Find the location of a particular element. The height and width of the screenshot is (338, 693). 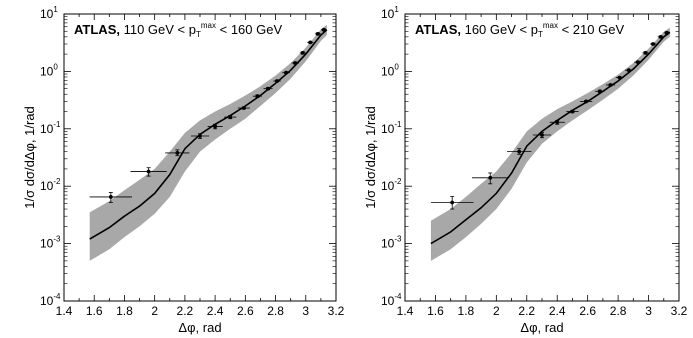

y-tick-label: 10⁻³ is located at coordinates (50, 243).